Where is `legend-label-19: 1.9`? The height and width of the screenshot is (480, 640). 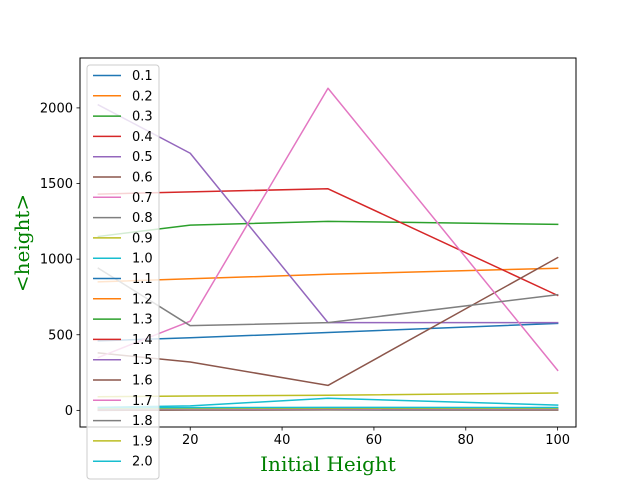
legend-label-19: 1.9 is located at coordinates (142, 441).